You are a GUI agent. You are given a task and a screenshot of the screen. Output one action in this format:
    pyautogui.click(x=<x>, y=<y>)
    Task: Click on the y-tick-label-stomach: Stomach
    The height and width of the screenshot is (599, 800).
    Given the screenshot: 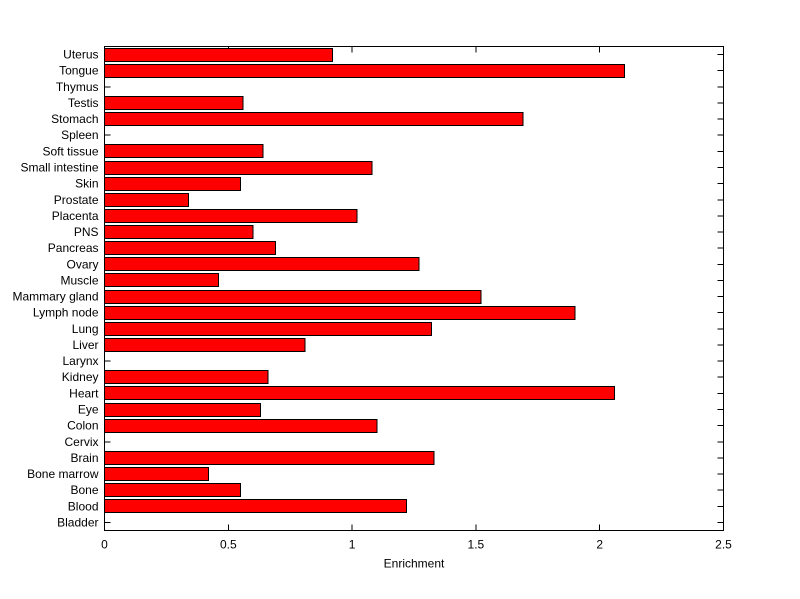 What is the action you would take?
    pyautogui.click(x=74, y=119)
    